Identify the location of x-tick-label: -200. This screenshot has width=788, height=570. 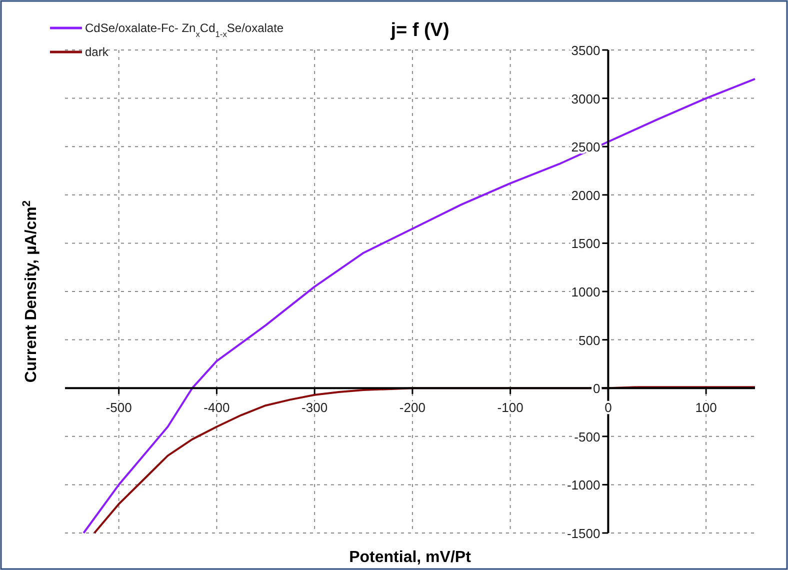
(412, 408).